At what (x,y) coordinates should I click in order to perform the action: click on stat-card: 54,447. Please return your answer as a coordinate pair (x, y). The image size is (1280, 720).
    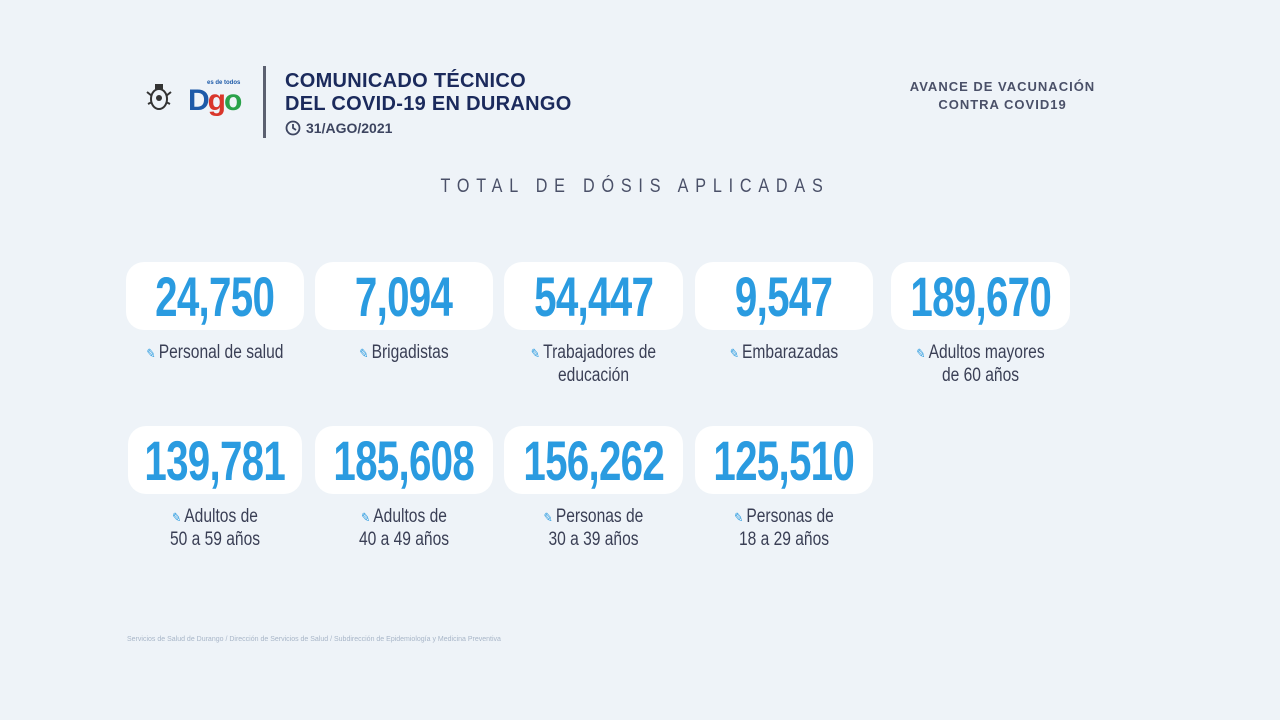
    Looking at the image, I should click on (593, 296).